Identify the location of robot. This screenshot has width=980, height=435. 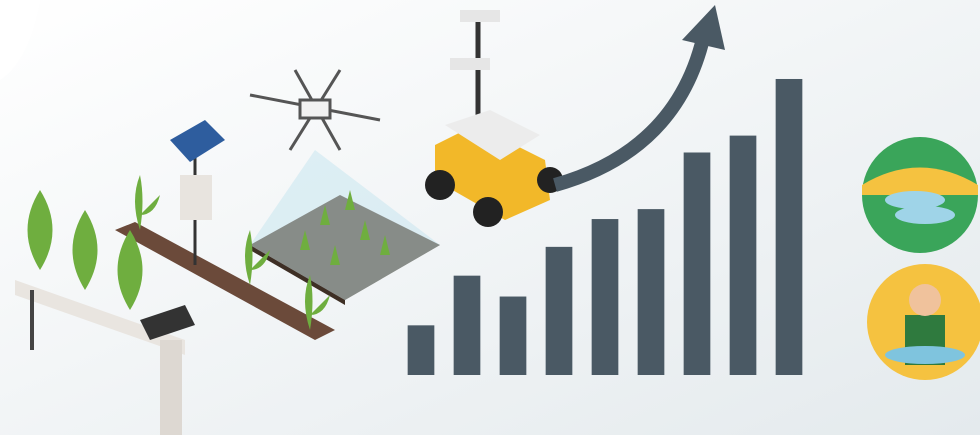
(494, 118).